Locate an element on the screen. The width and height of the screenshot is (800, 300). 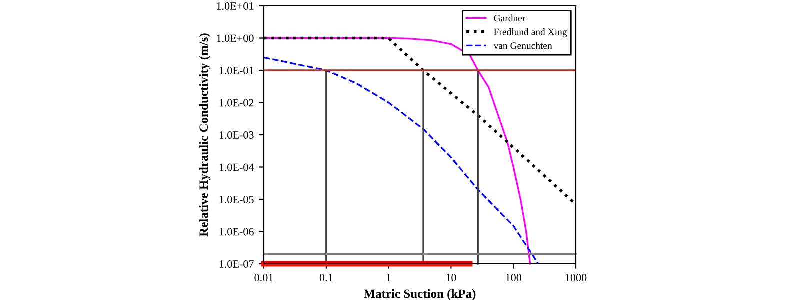
x-tick-label: 10 is located at coordinates (451, 278).